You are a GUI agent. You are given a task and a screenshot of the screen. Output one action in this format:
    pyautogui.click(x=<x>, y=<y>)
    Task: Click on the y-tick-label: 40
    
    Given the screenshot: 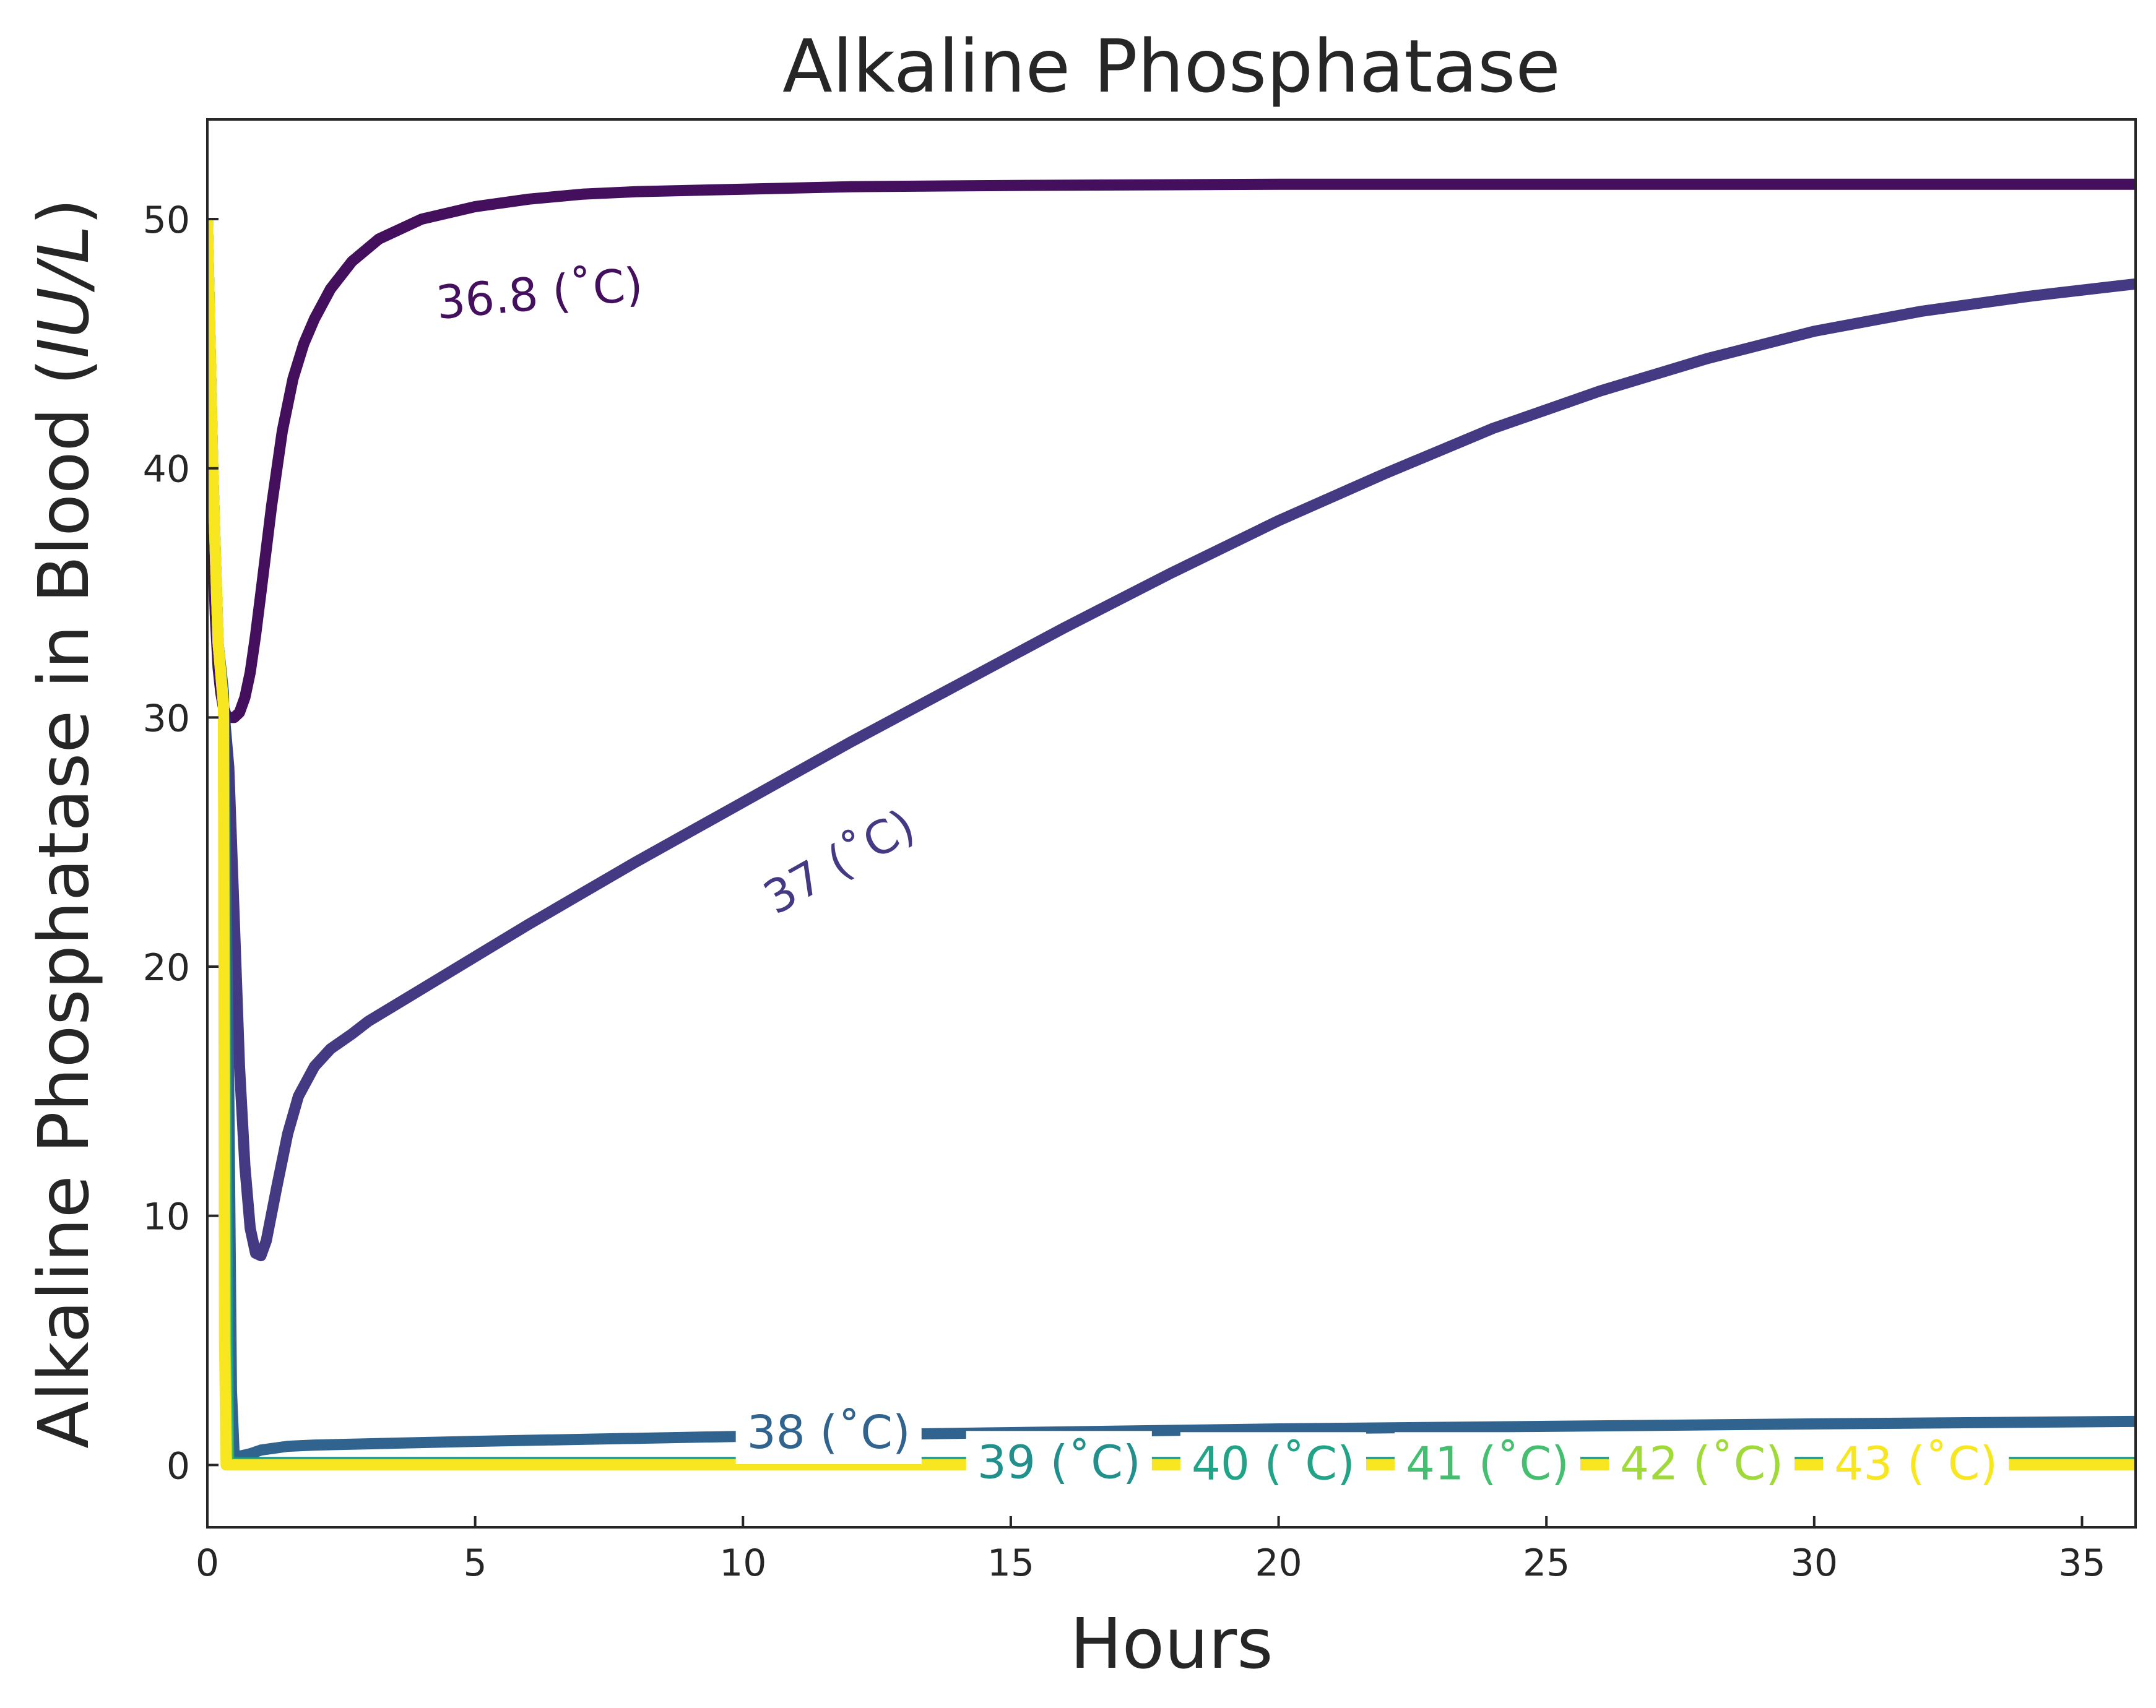 What is the action you would take?
    pyautogui.click(x=166, y=469)
    